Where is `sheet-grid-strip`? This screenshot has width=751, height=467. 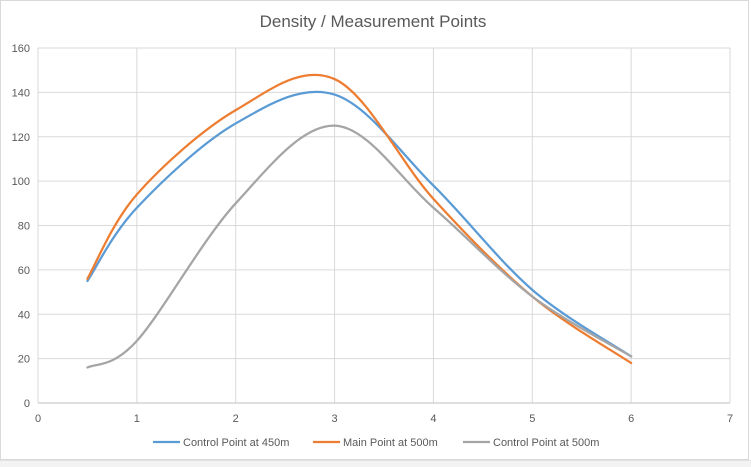
sheet-grid-strip is located at coordinates (375, 463).